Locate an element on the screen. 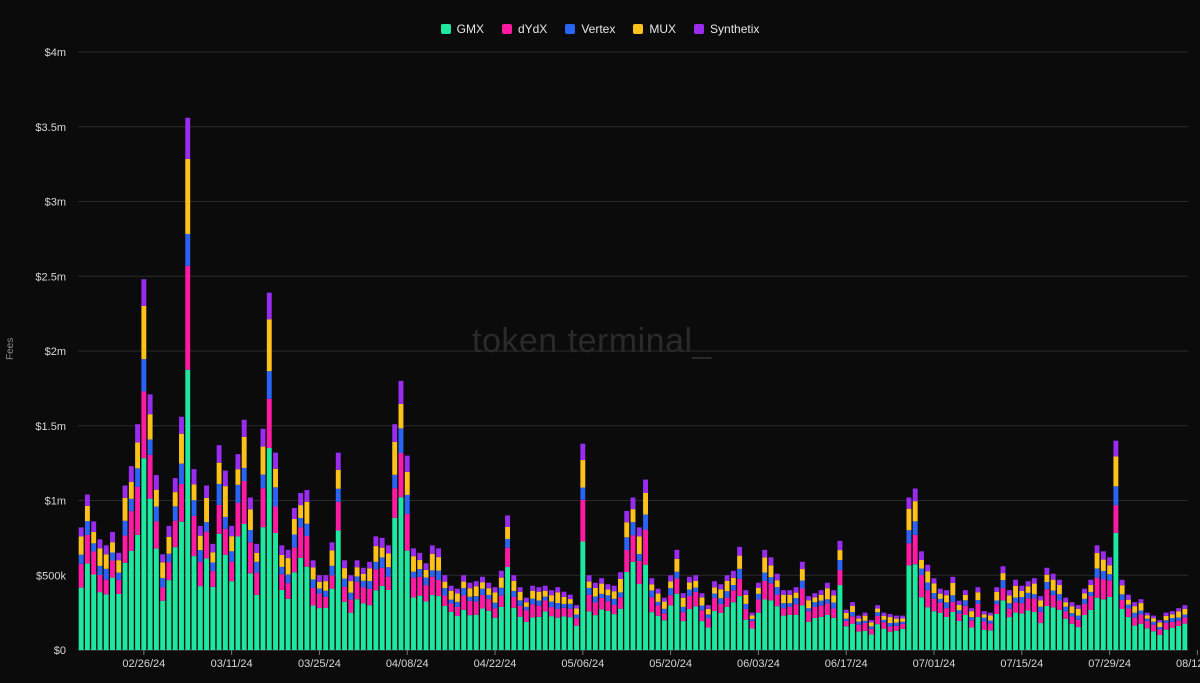 The image size is (1200, 683). legend-label: Vertex is located at coordinates (598, 29).